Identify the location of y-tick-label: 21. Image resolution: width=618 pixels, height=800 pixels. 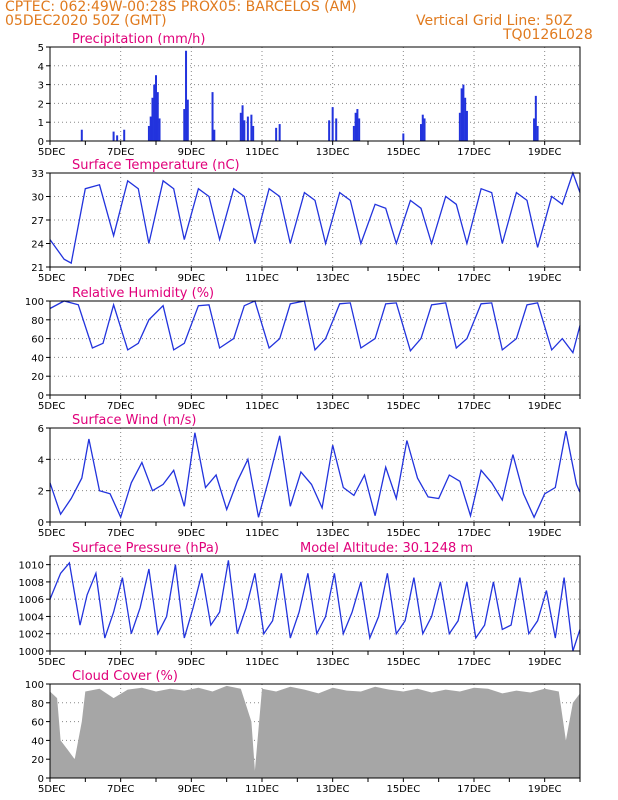
(37, 268).